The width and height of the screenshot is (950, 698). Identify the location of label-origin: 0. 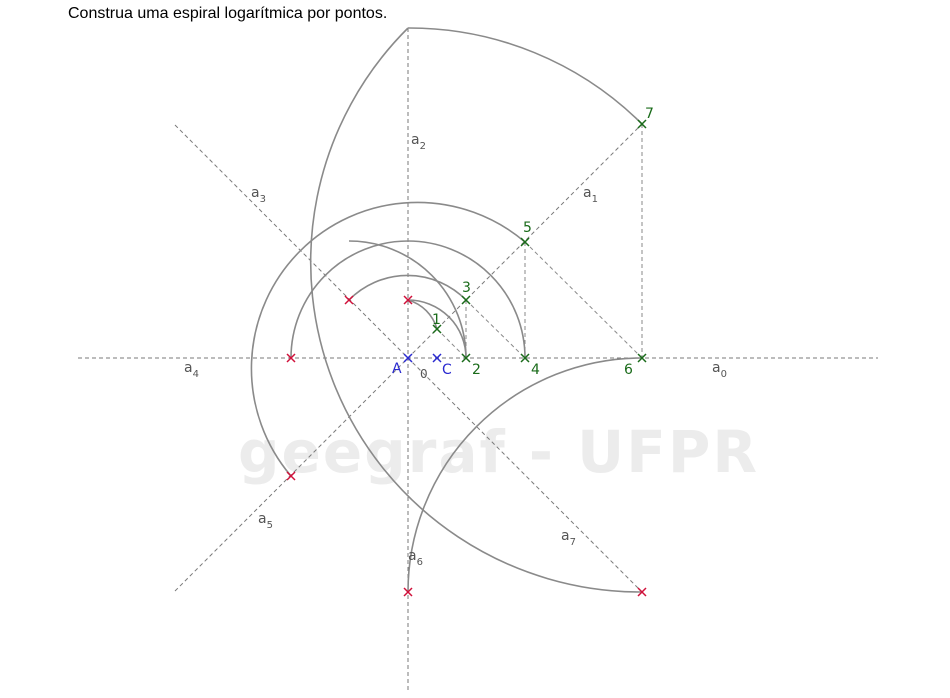
(424, 374).